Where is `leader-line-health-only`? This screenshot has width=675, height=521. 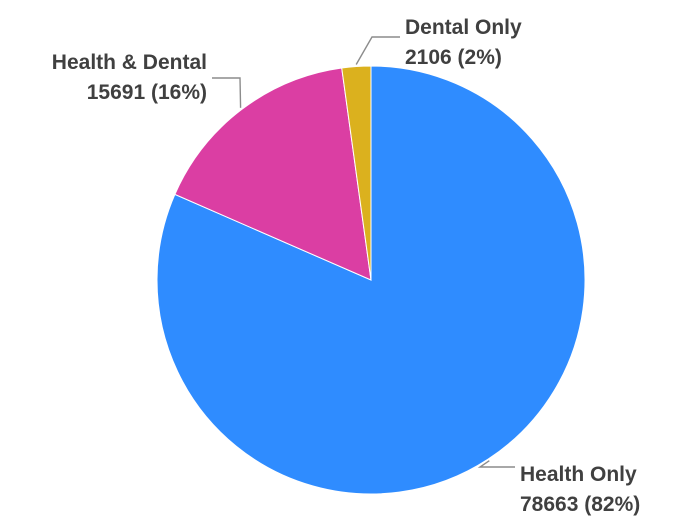 leader-line-health-only is located at coordinates (496, 464).